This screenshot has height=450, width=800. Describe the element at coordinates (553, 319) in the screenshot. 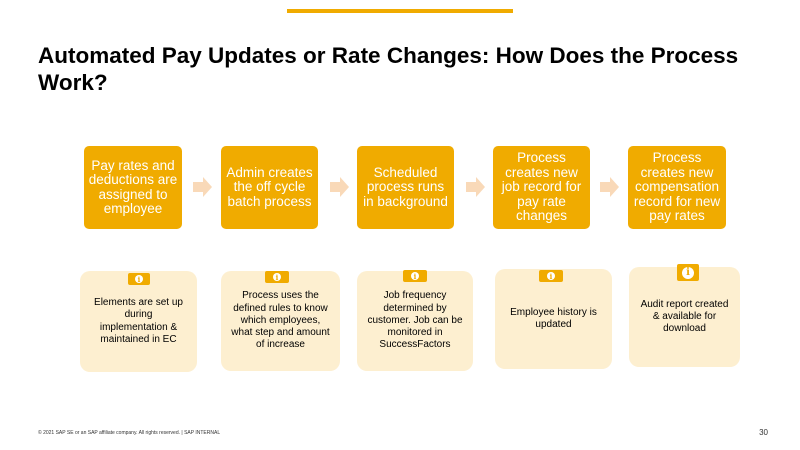

I see `note-card-4: Employee history is updated` at that location.